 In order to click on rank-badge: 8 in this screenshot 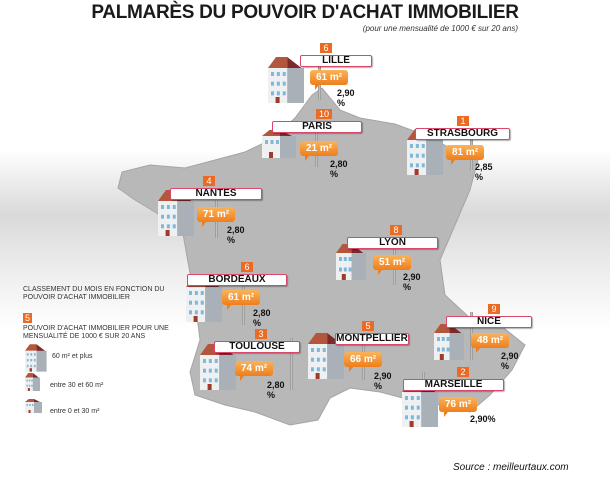, I will do `click(396, 230)`.